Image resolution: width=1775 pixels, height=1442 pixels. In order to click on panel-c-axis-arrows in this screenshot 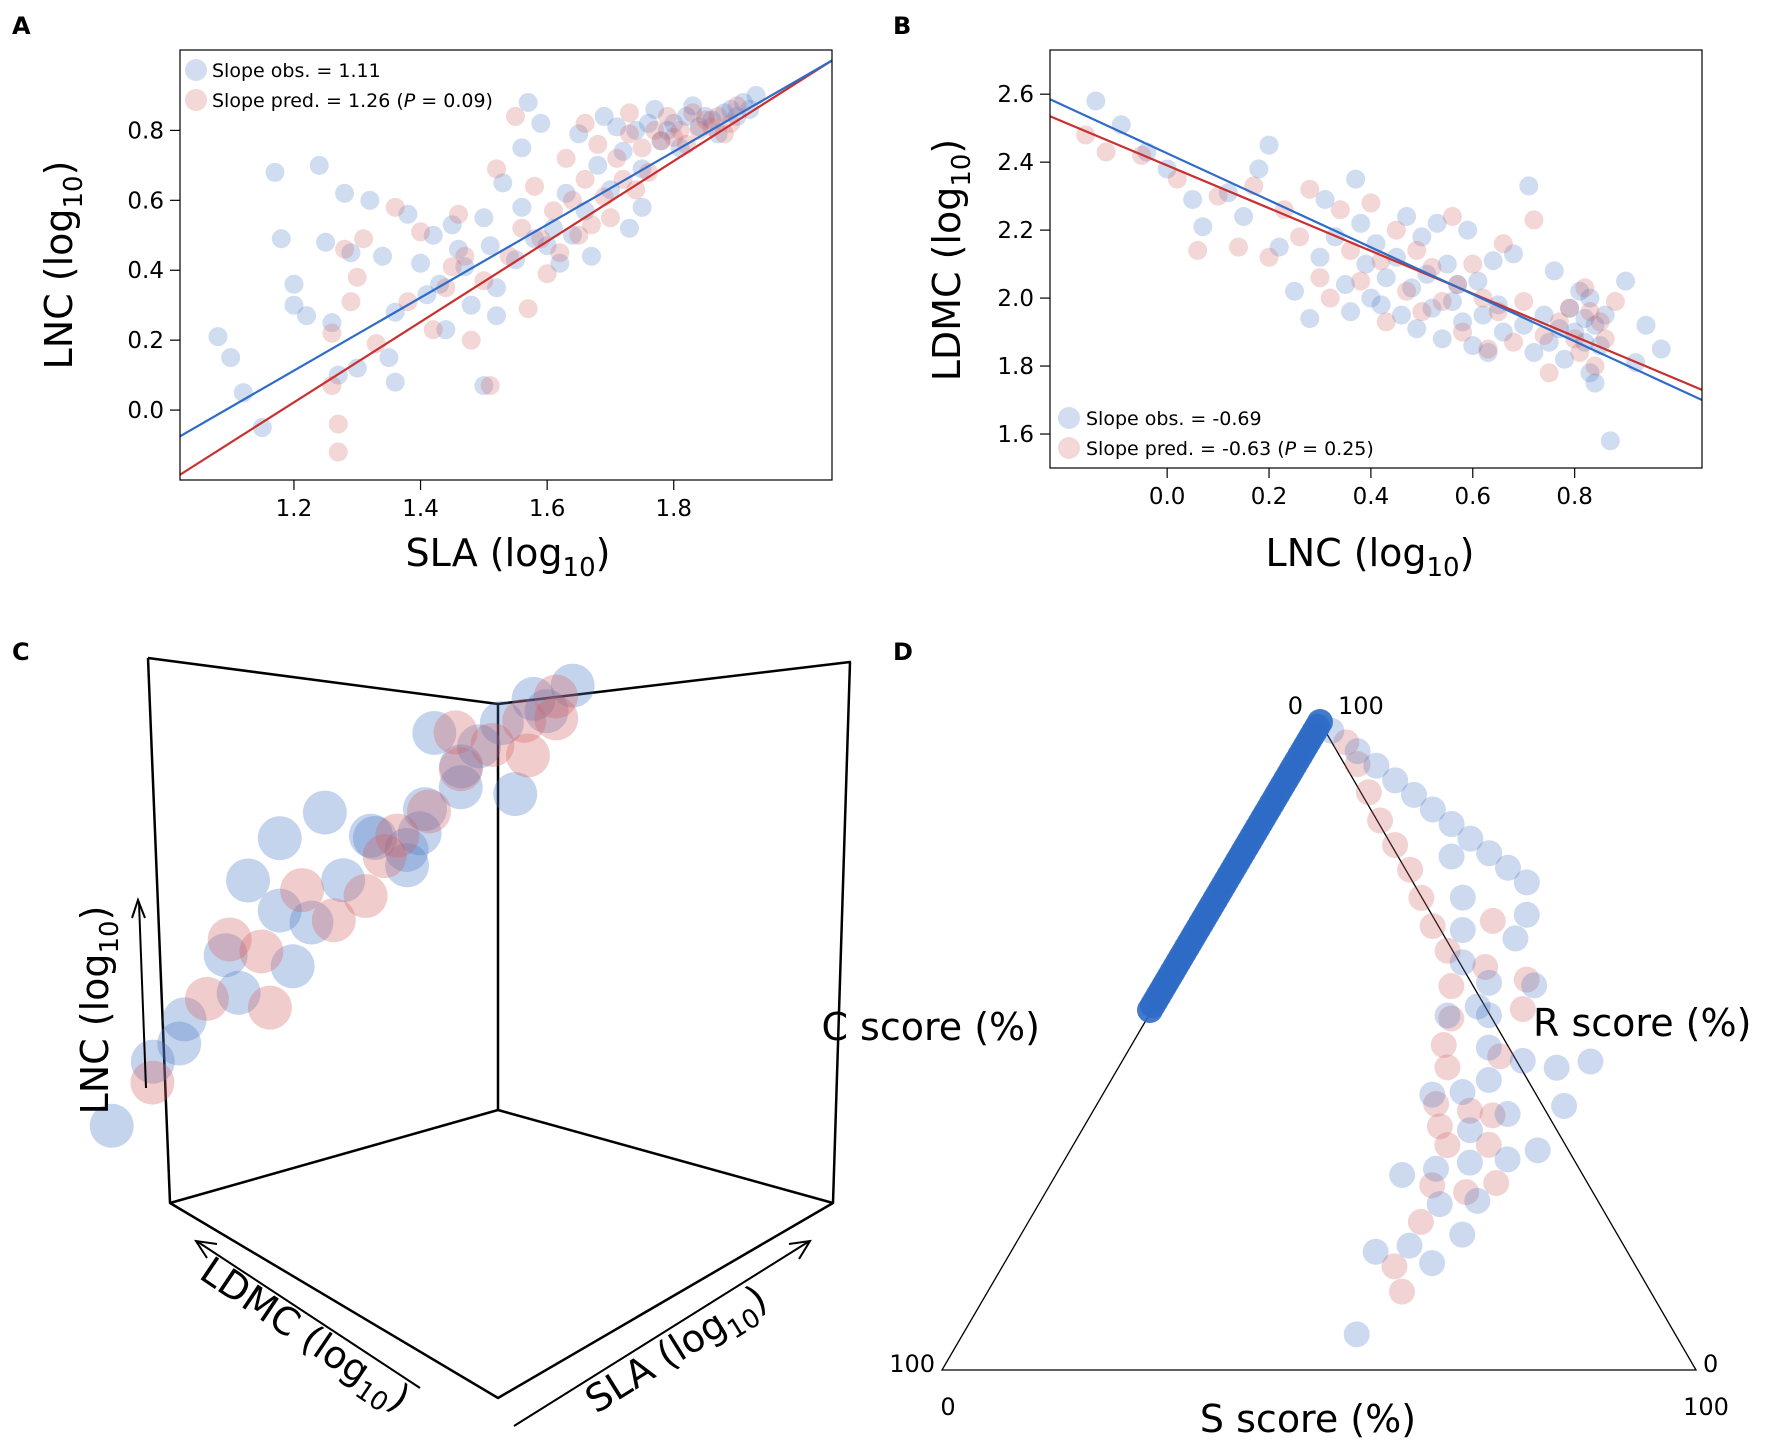, I will do `click(471, 1162)`.